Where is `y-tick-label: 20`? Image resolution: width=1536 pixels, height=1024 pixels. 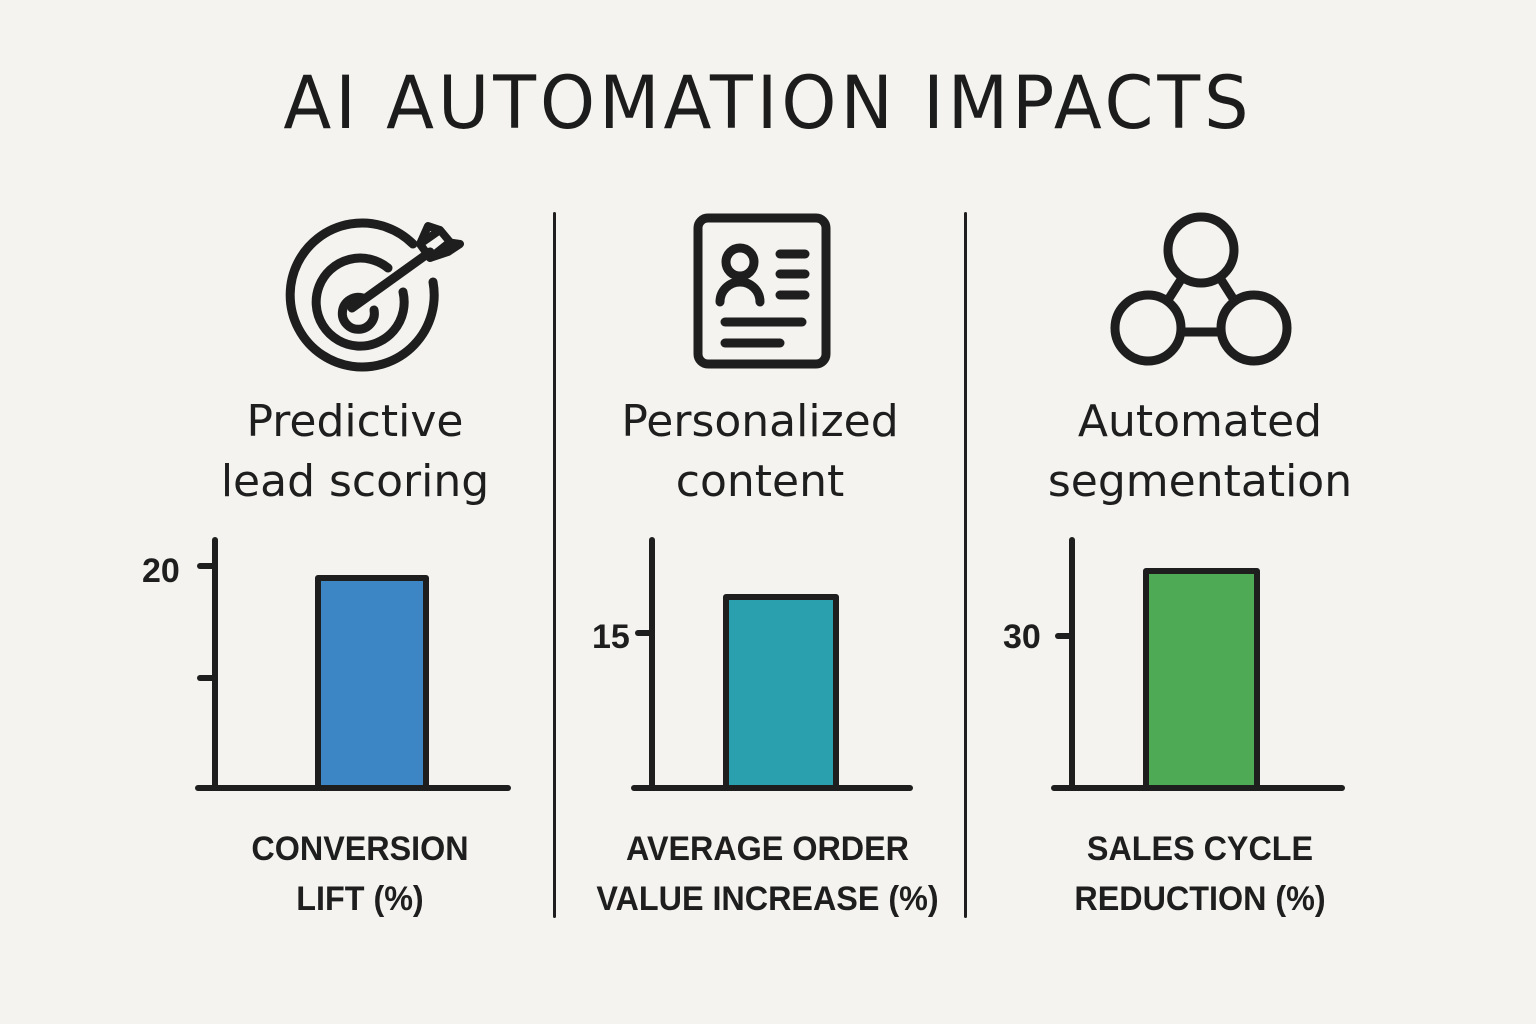 y-tick-label: 20 is located at coordinates (161, 571).